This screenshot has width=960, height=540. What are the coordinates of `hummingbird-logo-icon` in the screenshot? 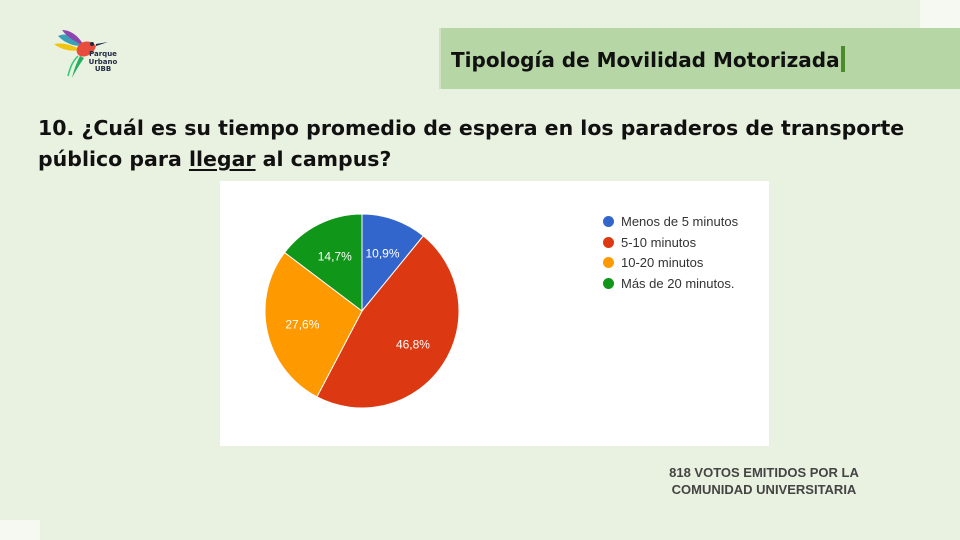 It's located at (81, 54).